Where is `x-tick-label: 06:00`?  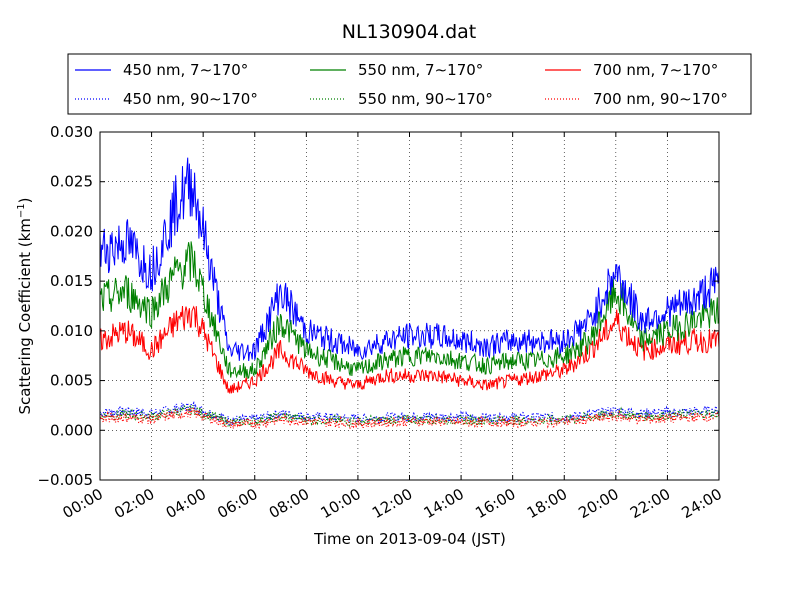 x-tick-label: 06:00 is located at coordinates (237, 503).